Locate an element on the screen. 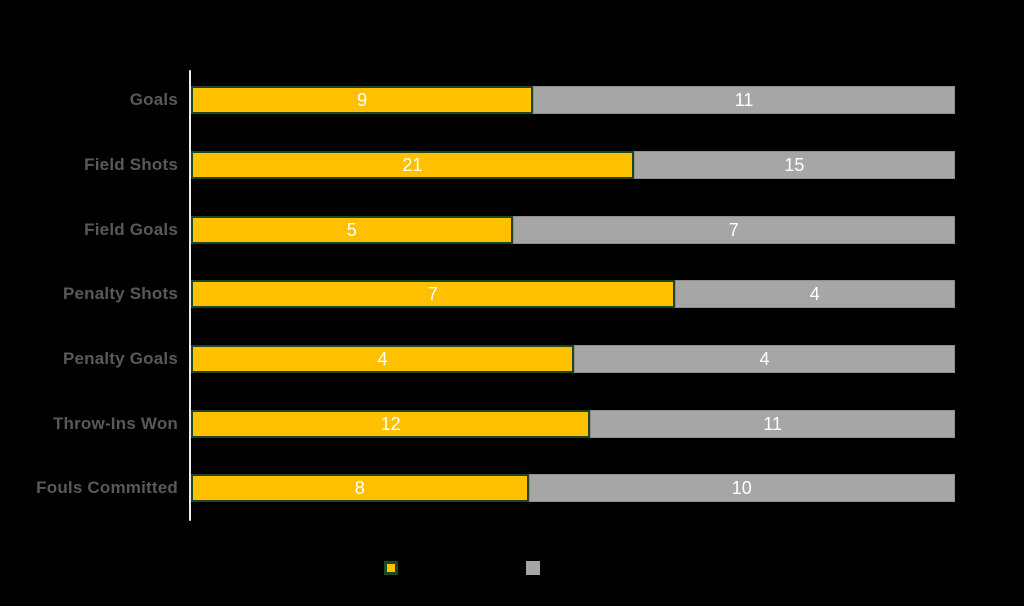 The height and width of the screenshot is (606, 1024). chart-legend is located at coordinates (462, 568).